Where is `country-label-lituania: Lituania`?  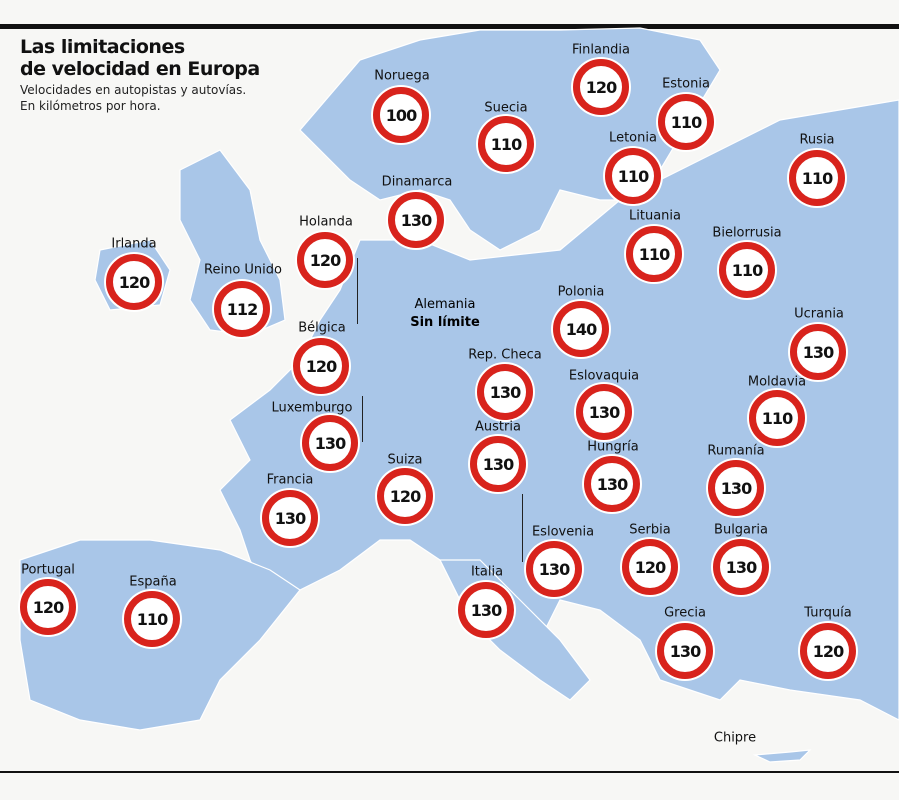 country-label-lituania: Lituania is located at coordinates (655, 216).